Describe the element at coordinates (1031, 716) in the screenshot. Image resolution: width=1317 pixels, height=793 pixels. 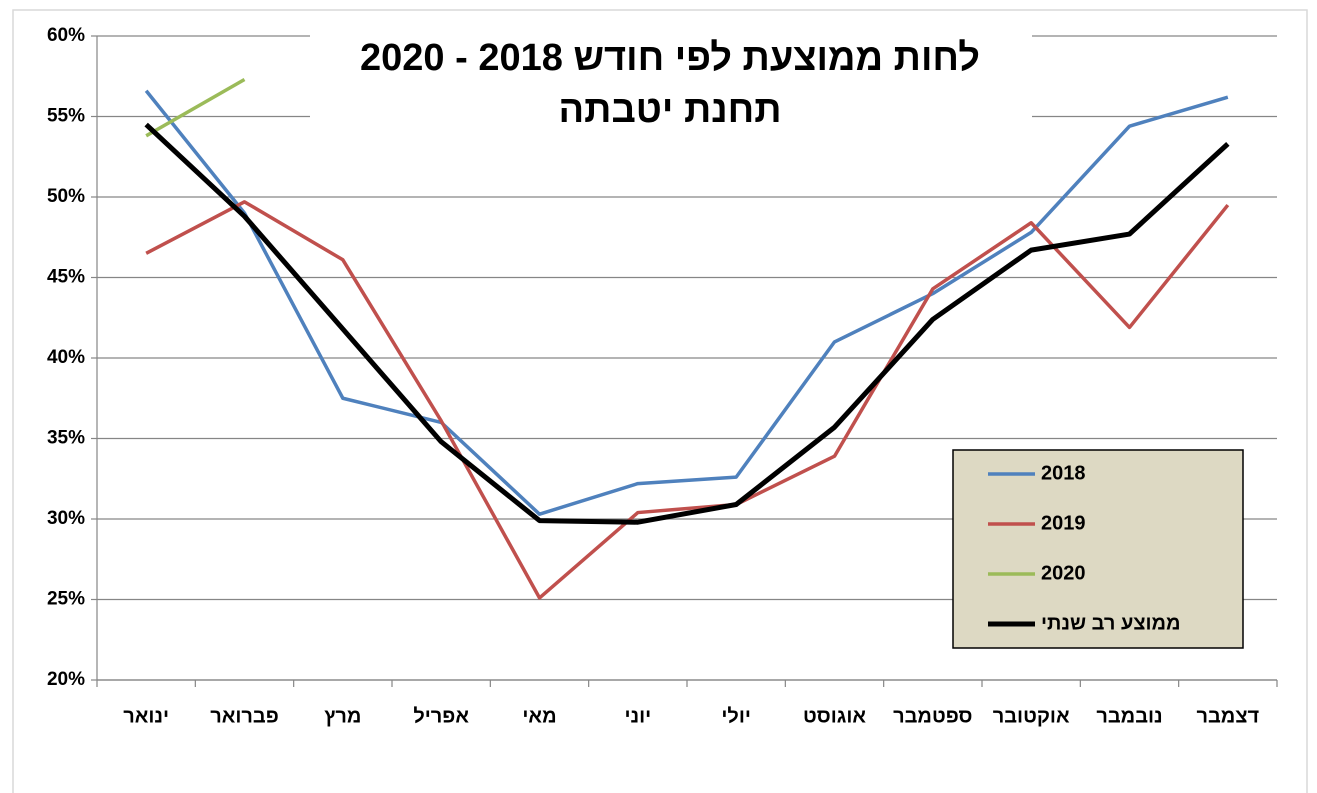
I see `x-tick-label: אוקטובר` at that location.